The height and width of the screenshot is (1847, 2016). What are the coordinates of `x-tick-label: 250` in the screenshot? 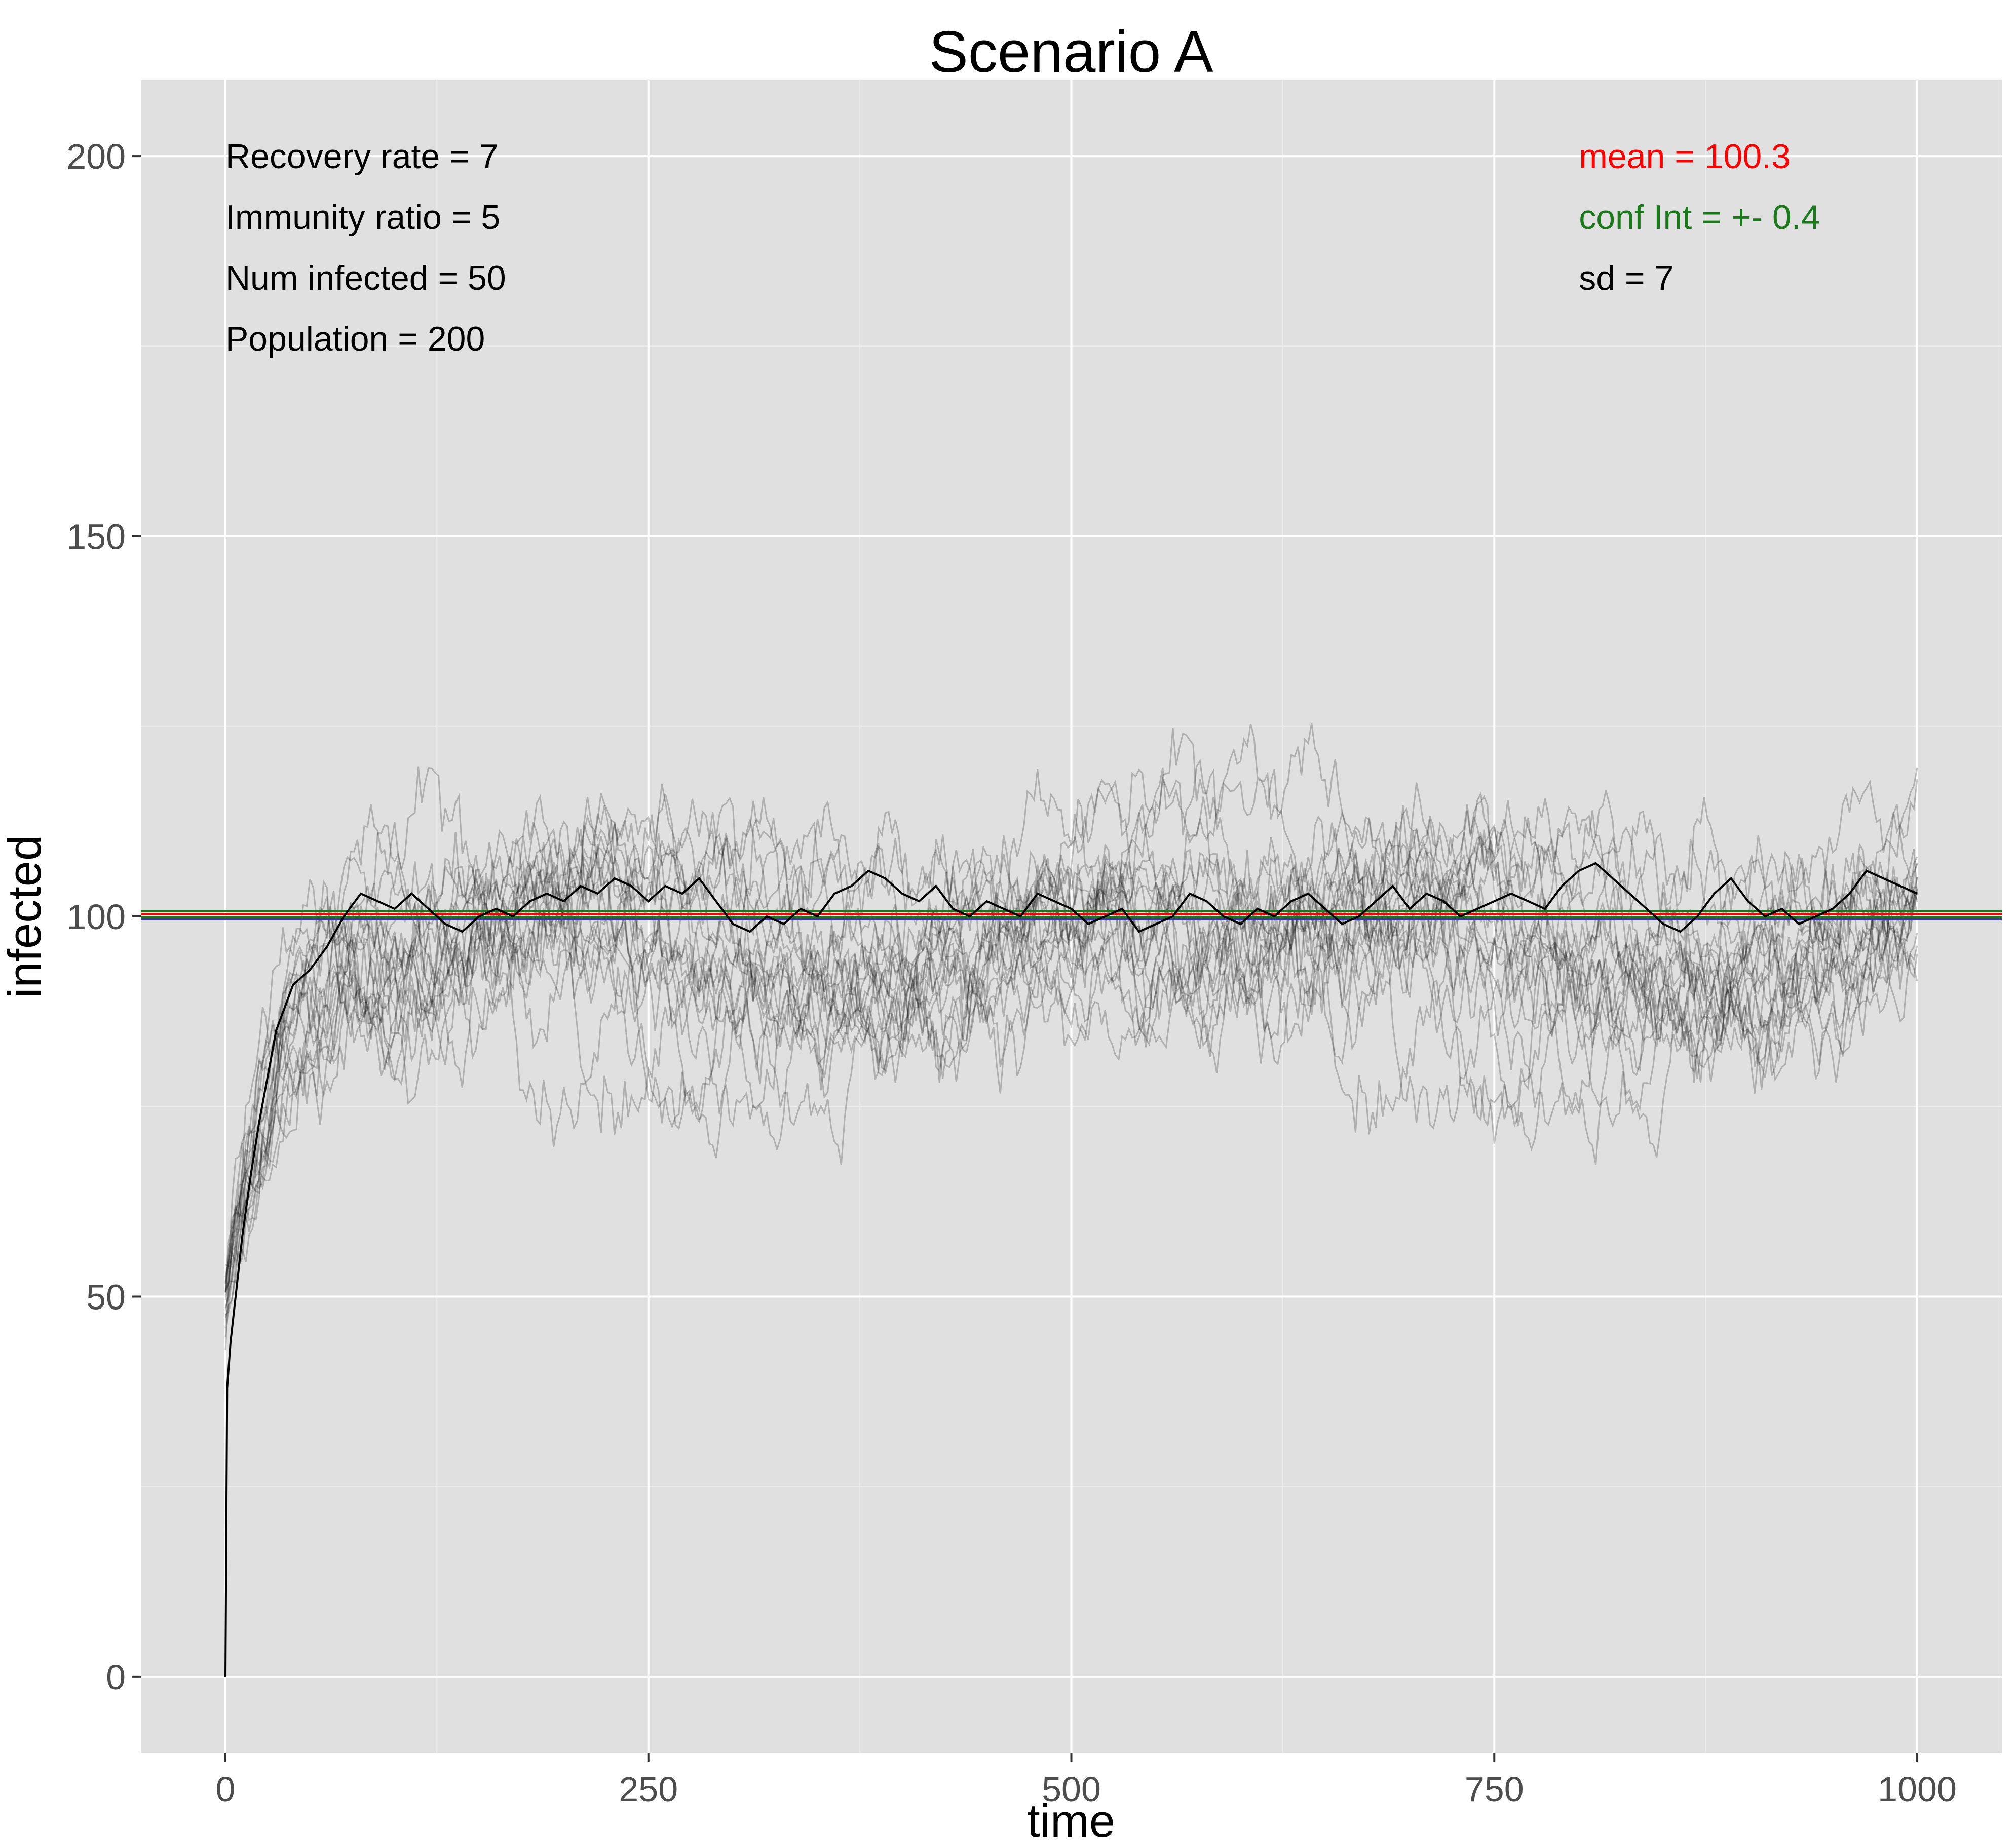 It's located at (648, 1789).